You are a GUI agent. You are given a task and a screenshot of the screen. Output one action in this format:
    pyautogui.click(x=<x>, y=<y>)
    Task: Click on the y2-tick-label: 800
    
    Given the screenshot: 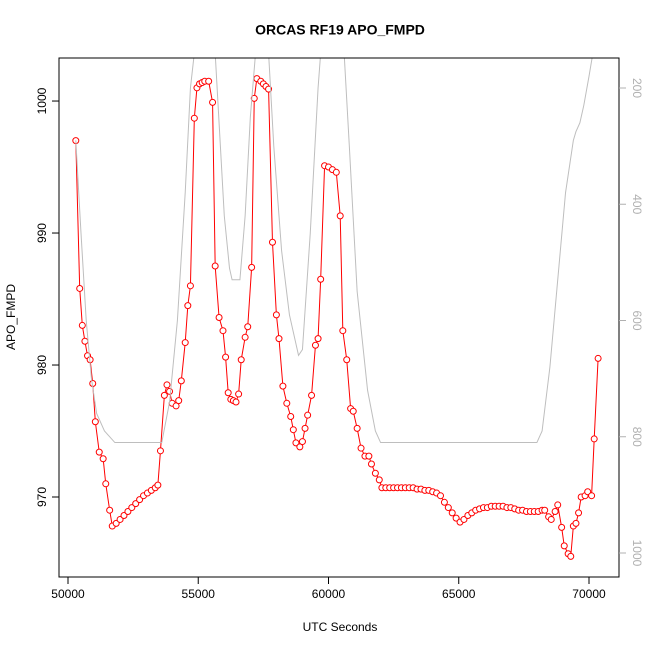 What is the action you would take?
    pyautogui.click(x=637, y=437)
    